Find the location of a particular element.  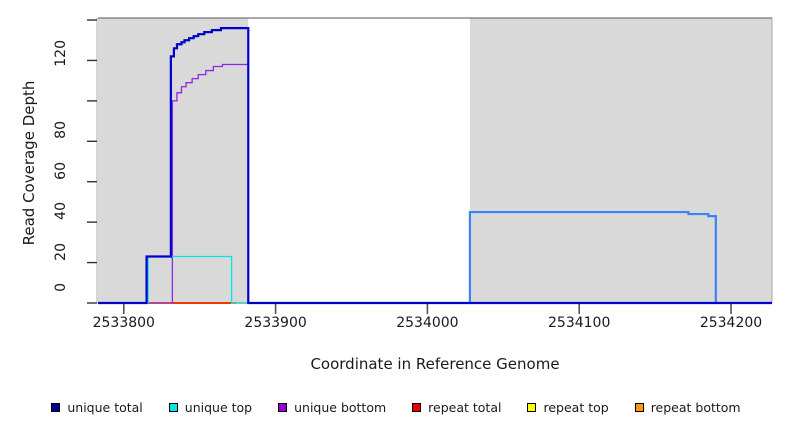

x-tick-label: 2534000 is located at coordinates (427, 323).